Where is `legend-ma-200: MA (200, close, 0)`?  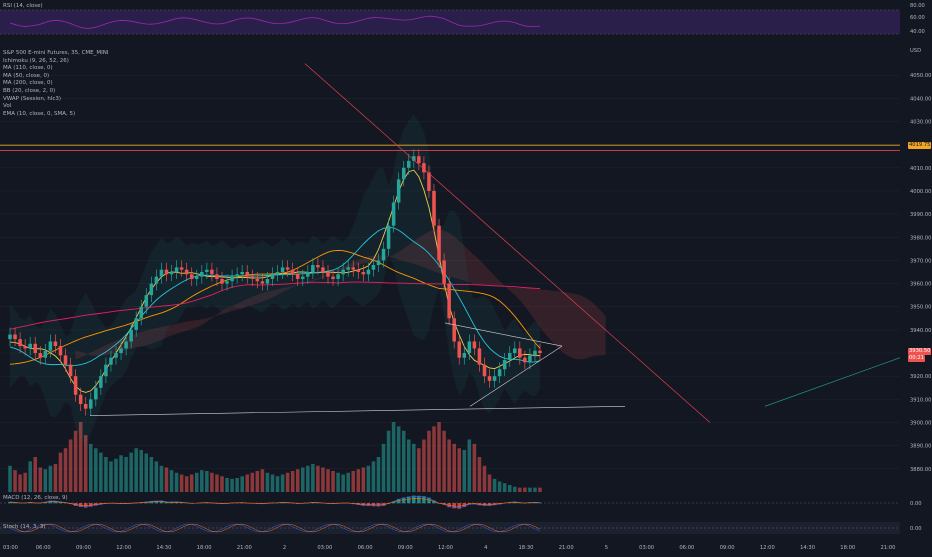
legend-ma-200: MA (200, close, 0) is located at coordinates (56, 84).